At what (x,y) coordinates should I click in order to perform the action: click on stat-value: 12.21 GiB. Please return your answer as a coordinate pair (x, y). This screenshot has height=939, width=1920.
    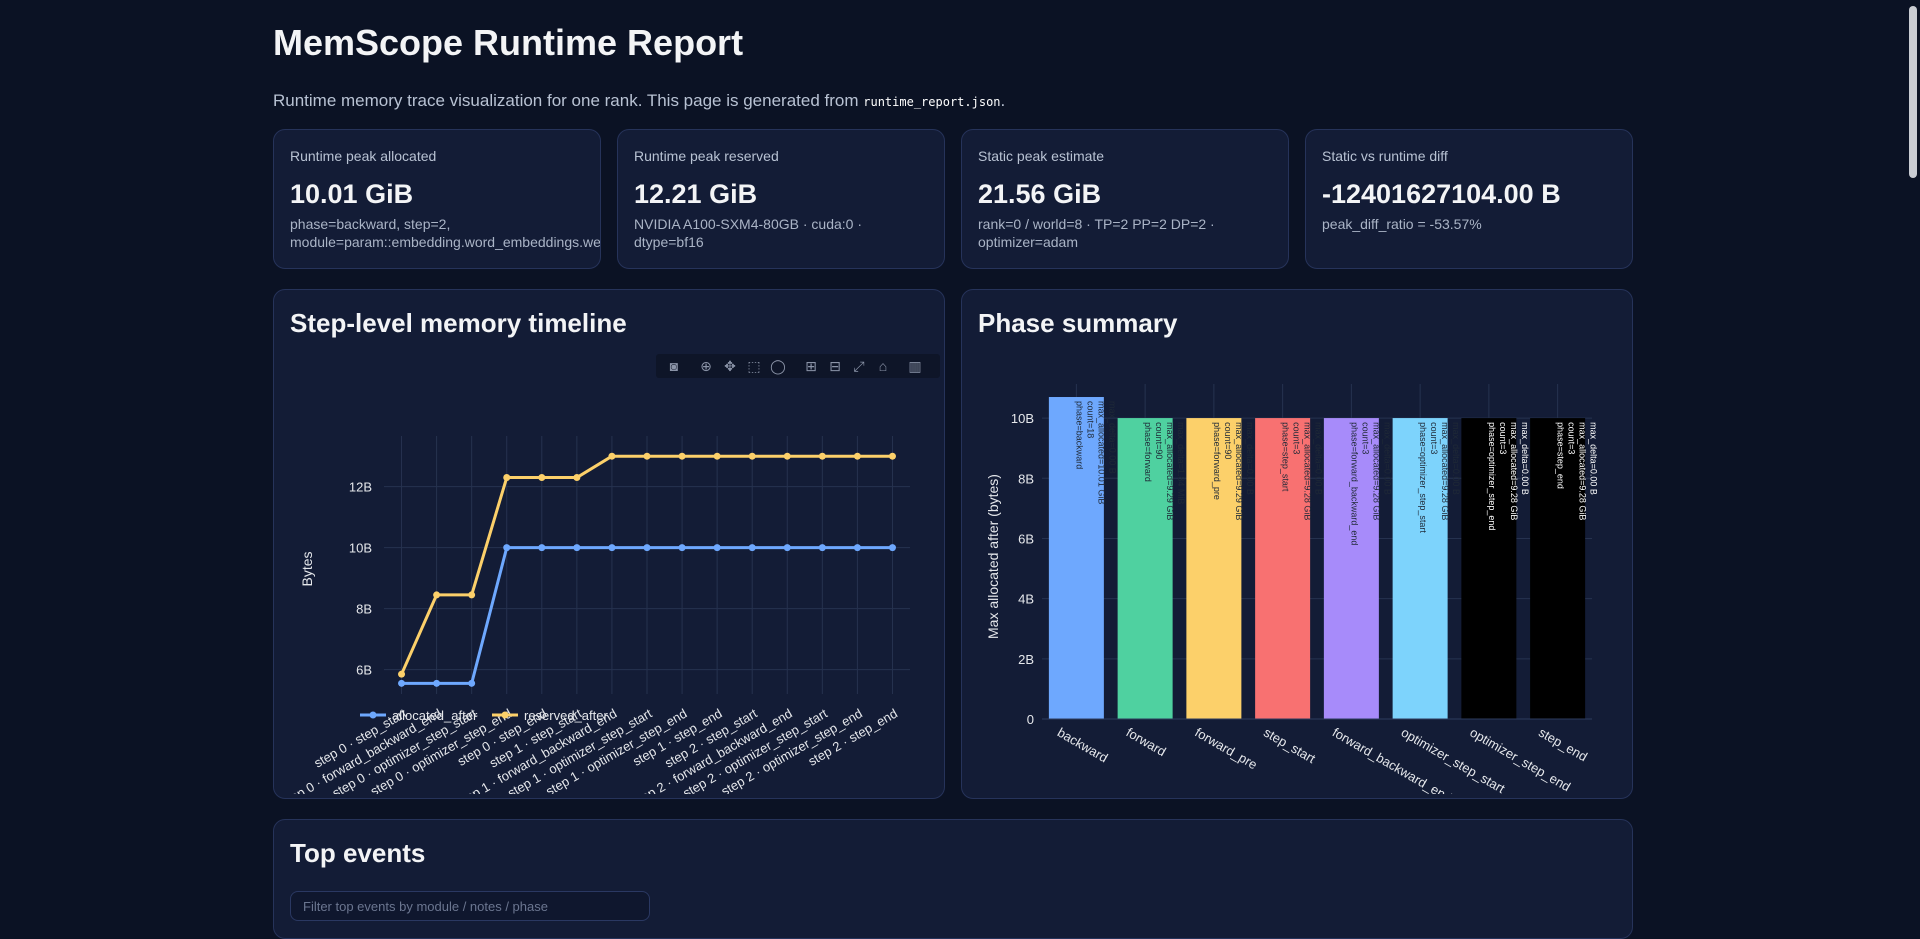
    Looking at the image, I should click on (696, 194).